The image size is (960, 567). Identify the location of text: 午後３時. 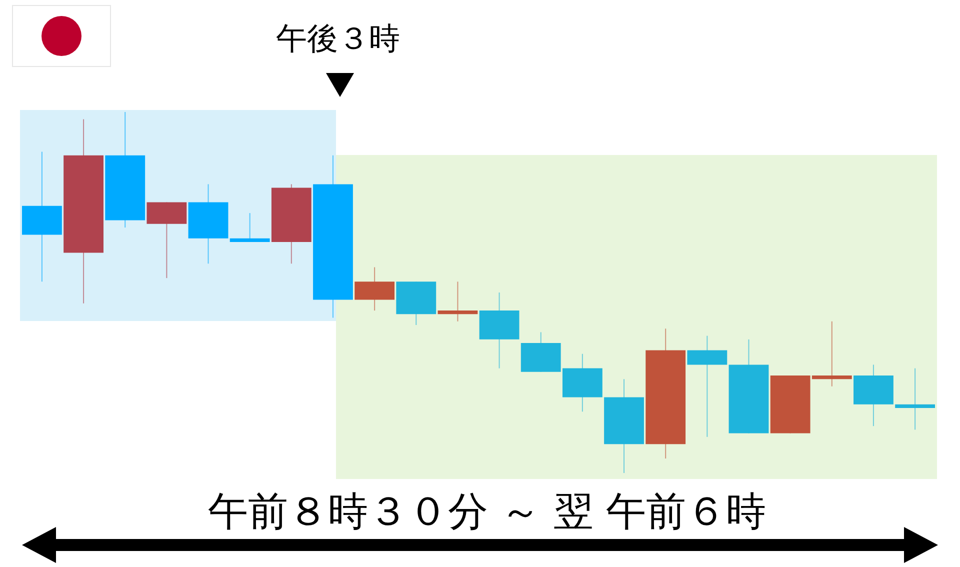
(338, 39).